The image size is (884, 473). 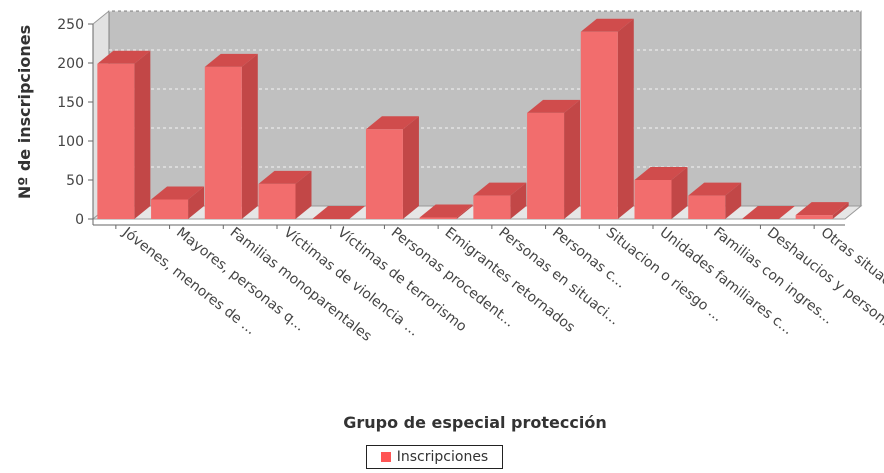 What do you see at coordinates (24, 112) in the screenshot?
I see `y-axis-title: Nº de inscripciones` at bounding box center [24, 112].